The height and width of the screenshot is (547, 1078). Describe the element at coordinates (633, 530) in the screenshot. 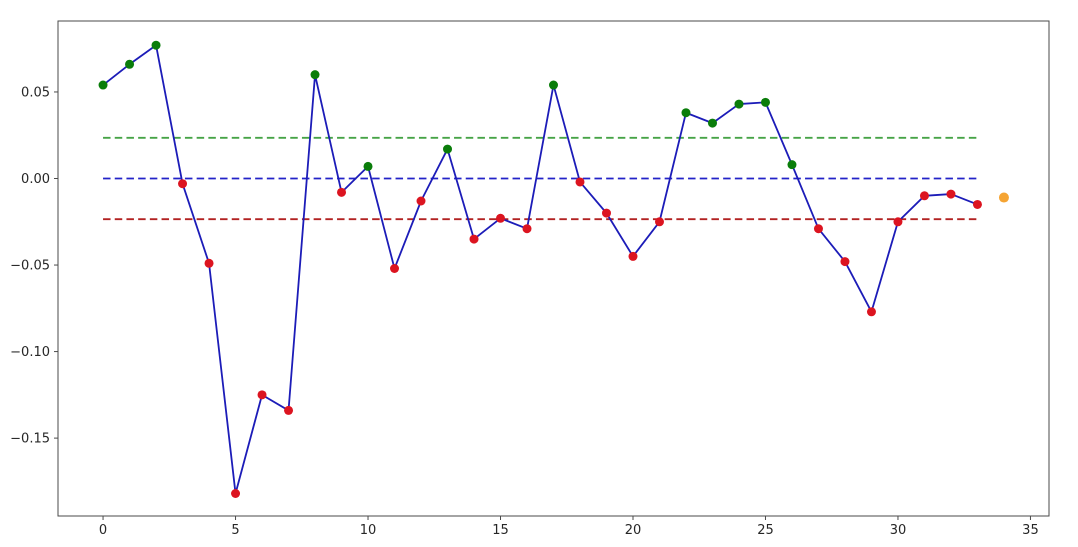

I see `x-axis-tick-label: 20` at that location.